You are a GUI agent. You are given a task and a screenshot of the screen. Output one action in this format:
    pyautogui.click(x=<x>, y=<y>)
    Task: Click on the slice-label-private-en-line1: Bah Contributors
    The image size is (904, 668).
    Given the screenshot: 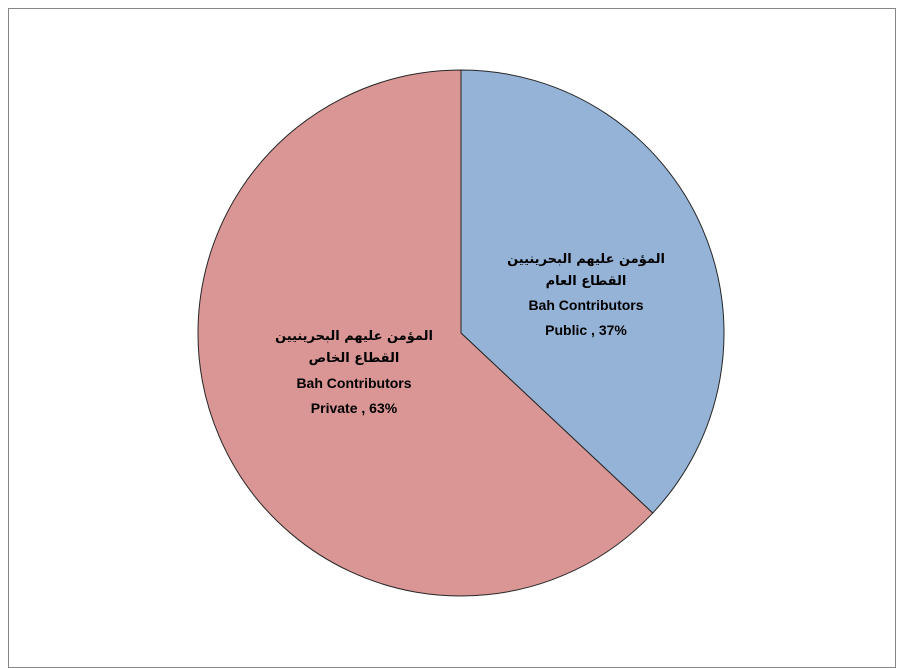 What is the action you would take?
    pyautogui.click(x=353, y=383)
    